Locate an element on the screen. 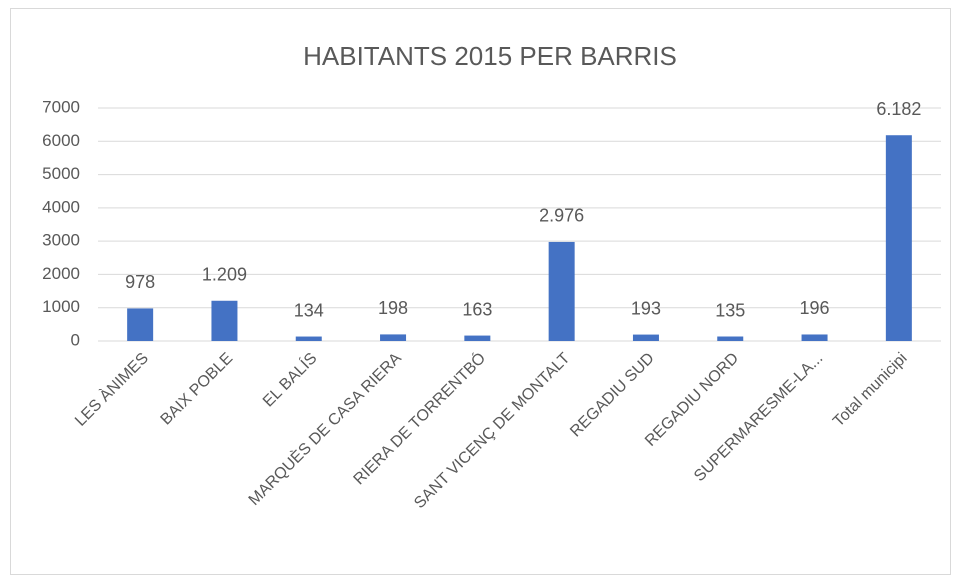 Image resolution: width=958 pixels, height=586 pixels. chart-title: HABITANTS 2015 PER BARRIS is located at coordinates (490, 56).